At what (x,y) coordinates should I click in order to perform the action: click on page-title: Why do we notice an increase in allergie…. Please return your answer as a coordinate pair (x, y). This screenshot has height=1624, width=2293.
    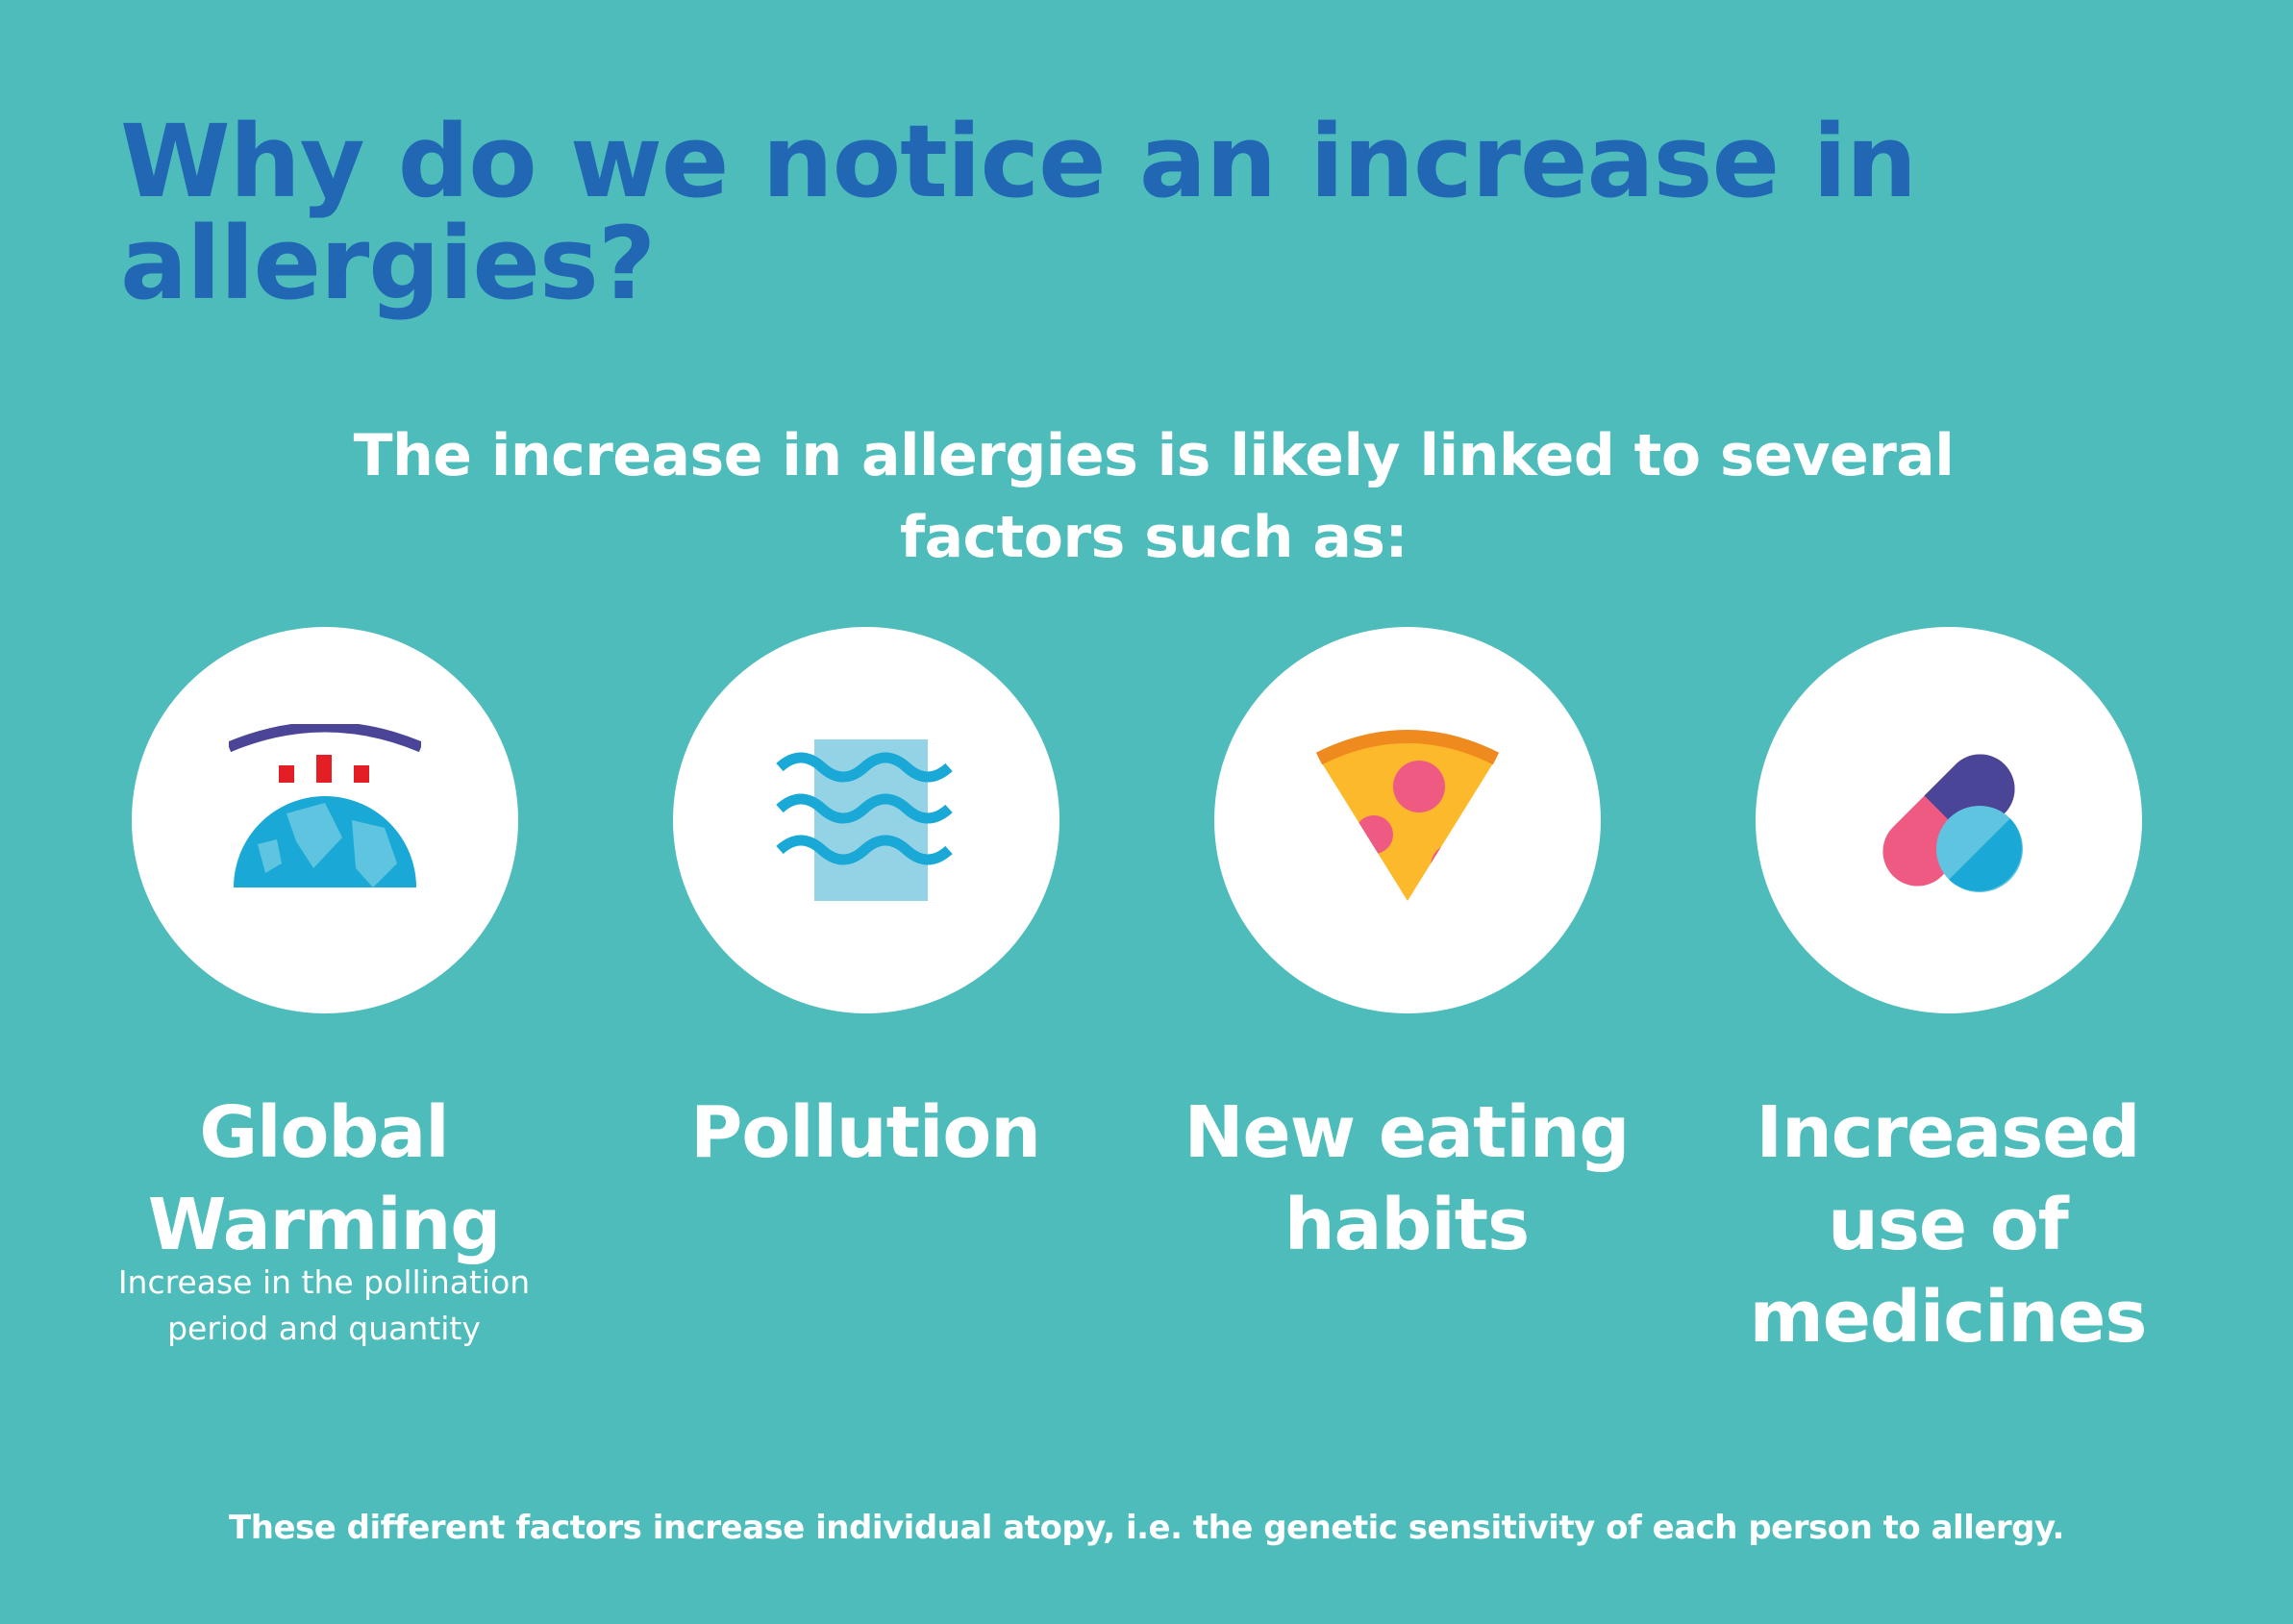
    Looking at the image, I should click on (1018, 212).